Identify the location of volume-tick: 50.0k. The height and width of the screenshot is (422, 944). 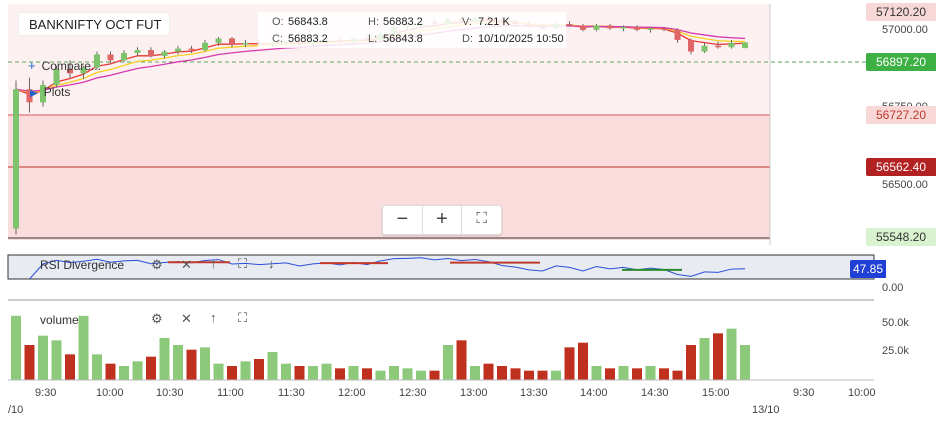
(895, 323).